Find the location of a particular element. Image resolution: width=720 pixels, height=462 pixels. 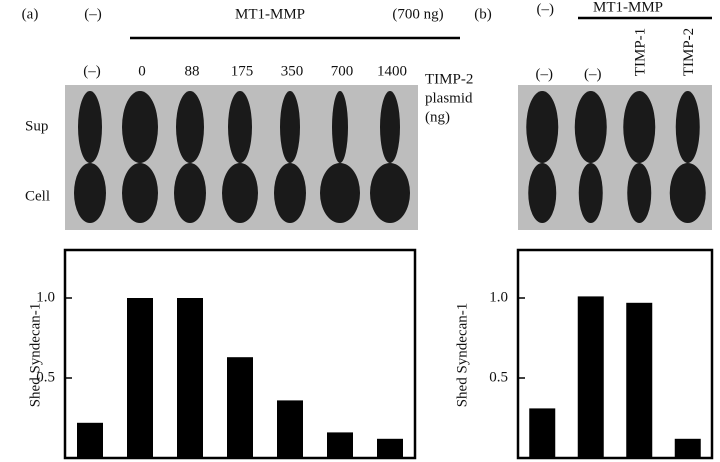

lane-label: 350 is located at coordinates (292, 71).